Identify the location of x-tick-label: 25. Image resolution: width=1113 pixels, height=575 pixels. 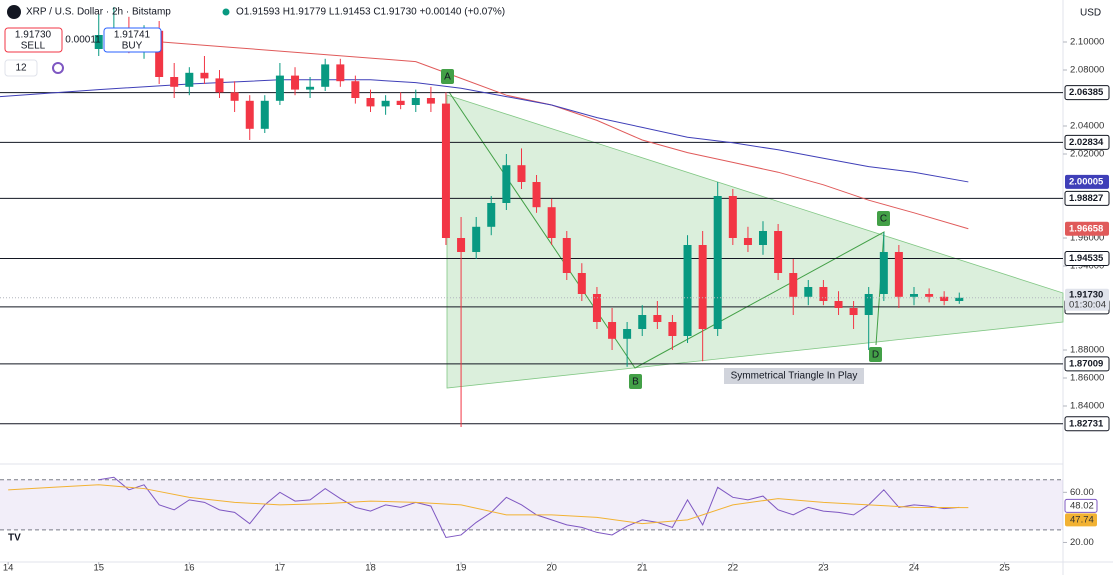
(1004, 568).